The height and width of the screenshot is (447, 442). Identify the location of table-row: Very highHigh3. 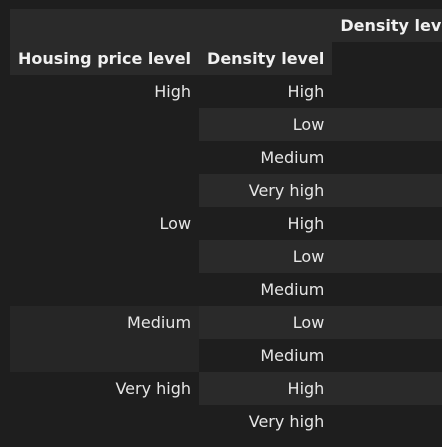
(226, 405).